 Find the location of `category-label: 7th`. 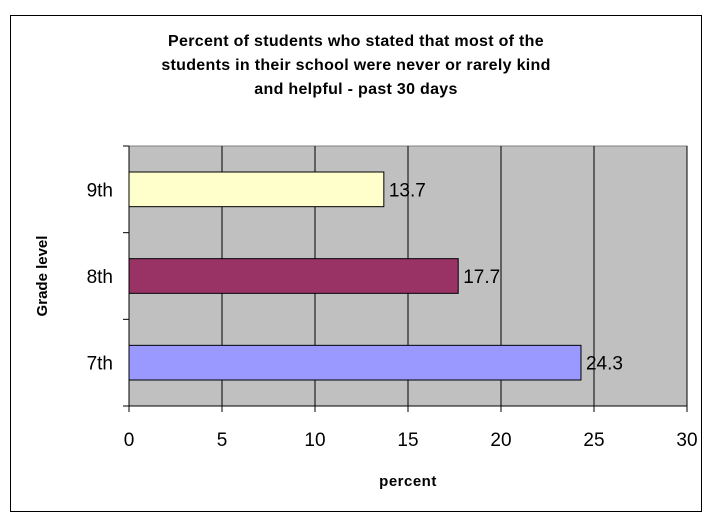

category-label: 7th is located at coordinates (100, 364).